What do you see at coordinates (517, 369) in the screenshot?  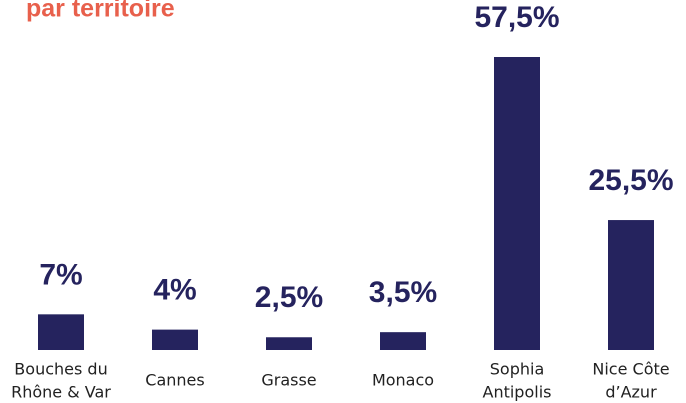 I see `x-tick-label: Sophia` at bounding box center [517, 369].